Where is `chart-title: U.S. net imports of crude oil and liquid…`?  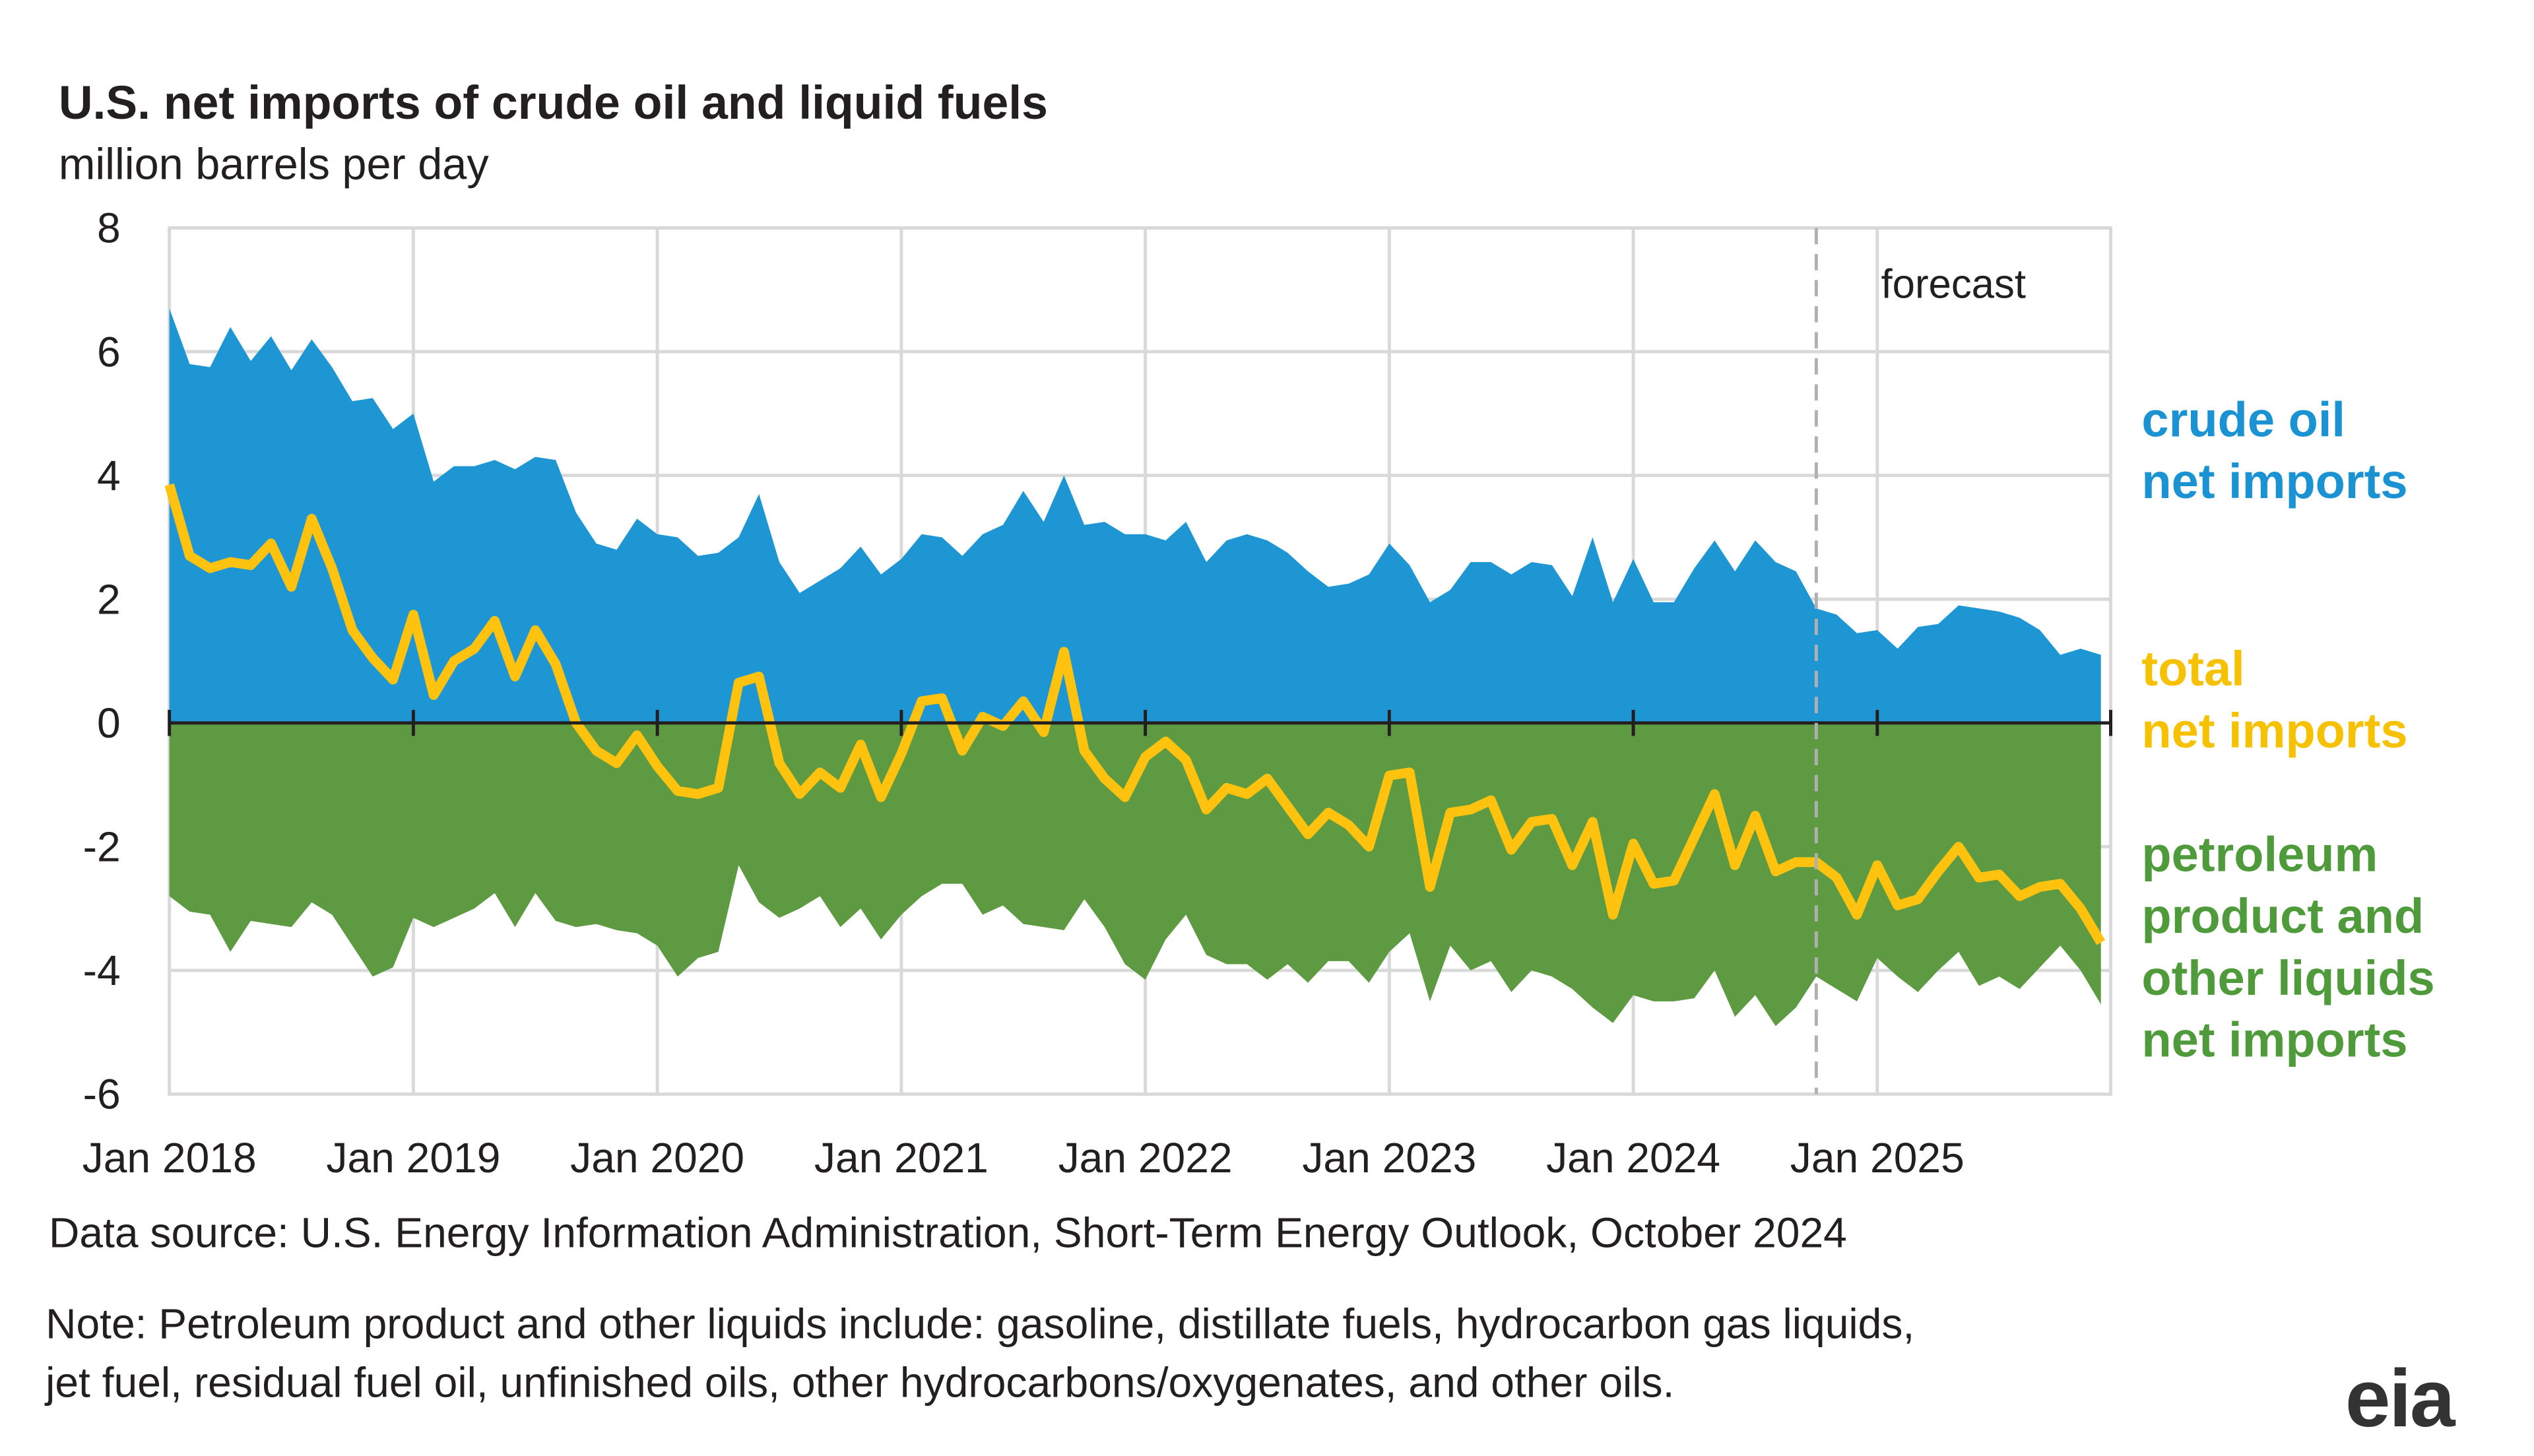
chart-title: U.S. net imports of crude oil and liquid… is located at coordinates (553, 104).